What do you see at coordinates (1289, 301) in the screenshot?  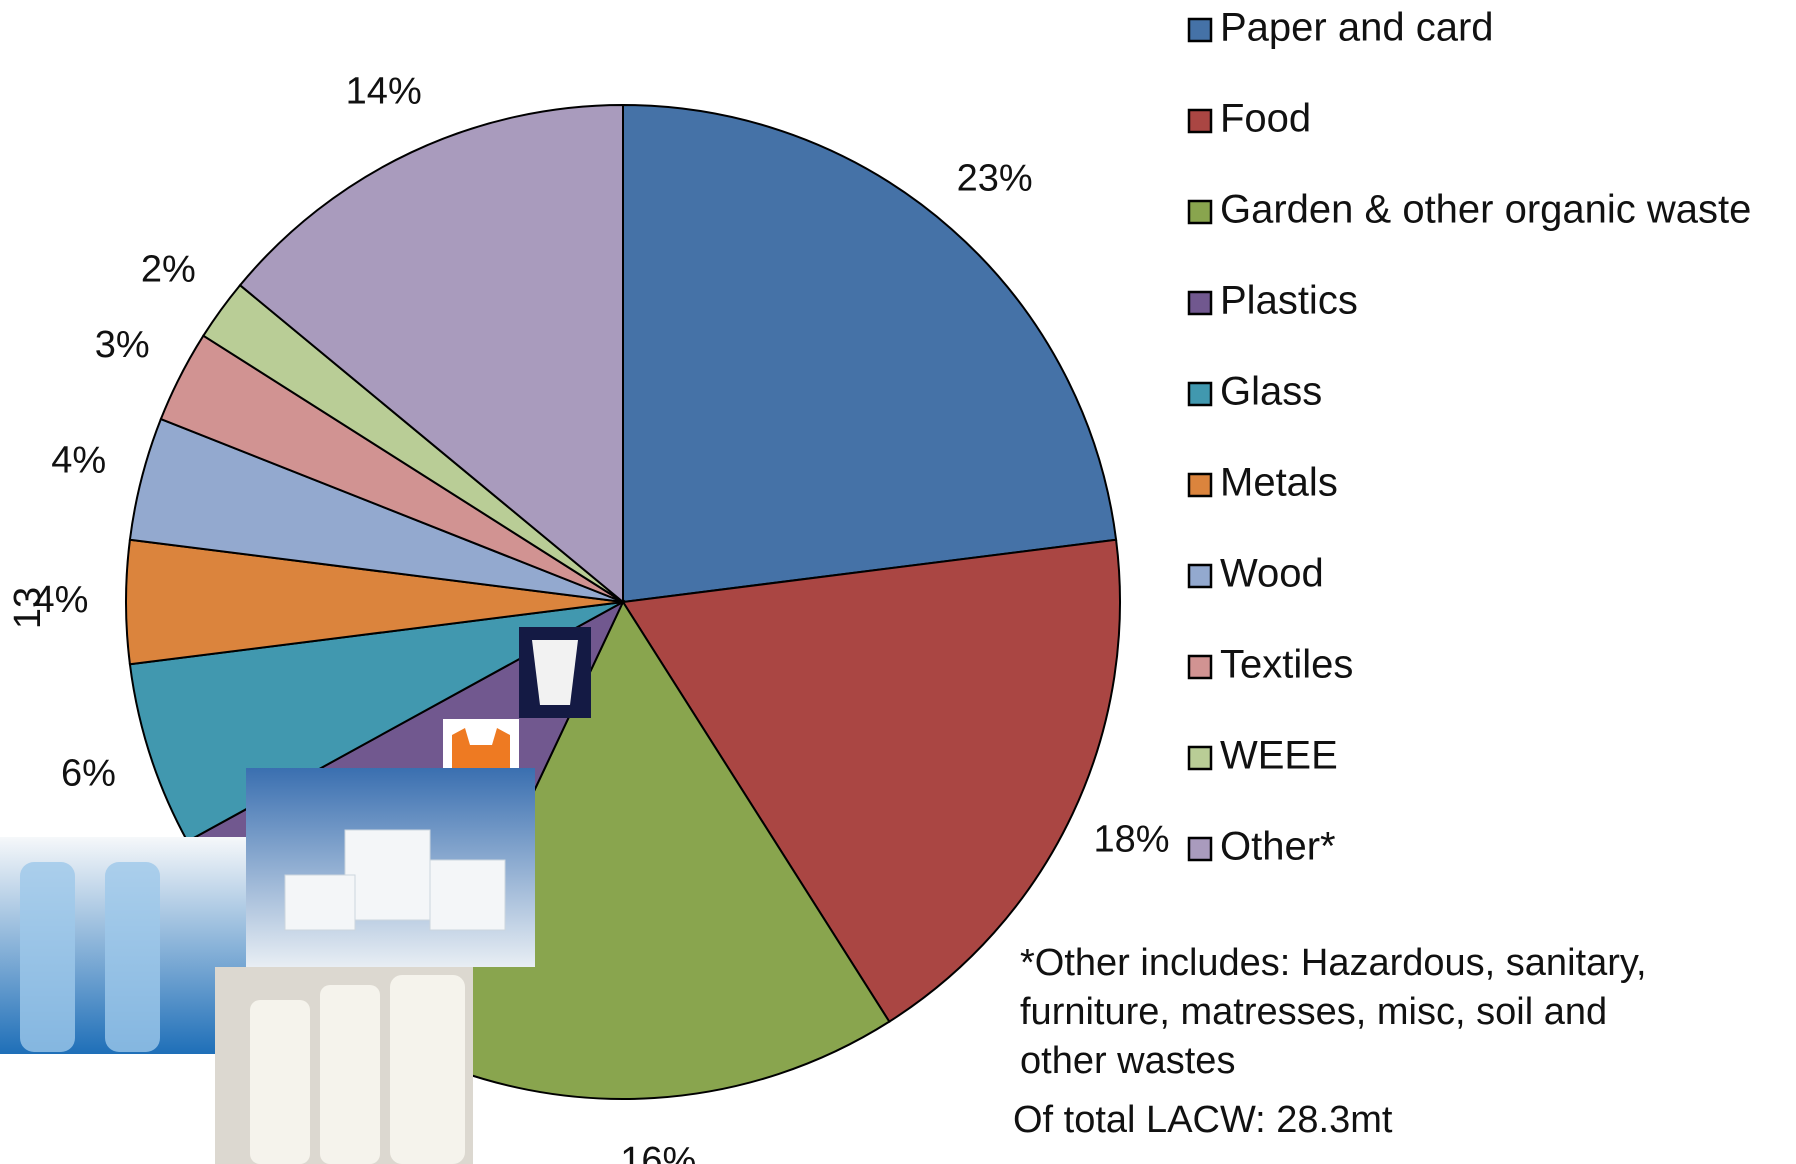 I see `legend-label: Plastics` at bounding box center [1289, 301].